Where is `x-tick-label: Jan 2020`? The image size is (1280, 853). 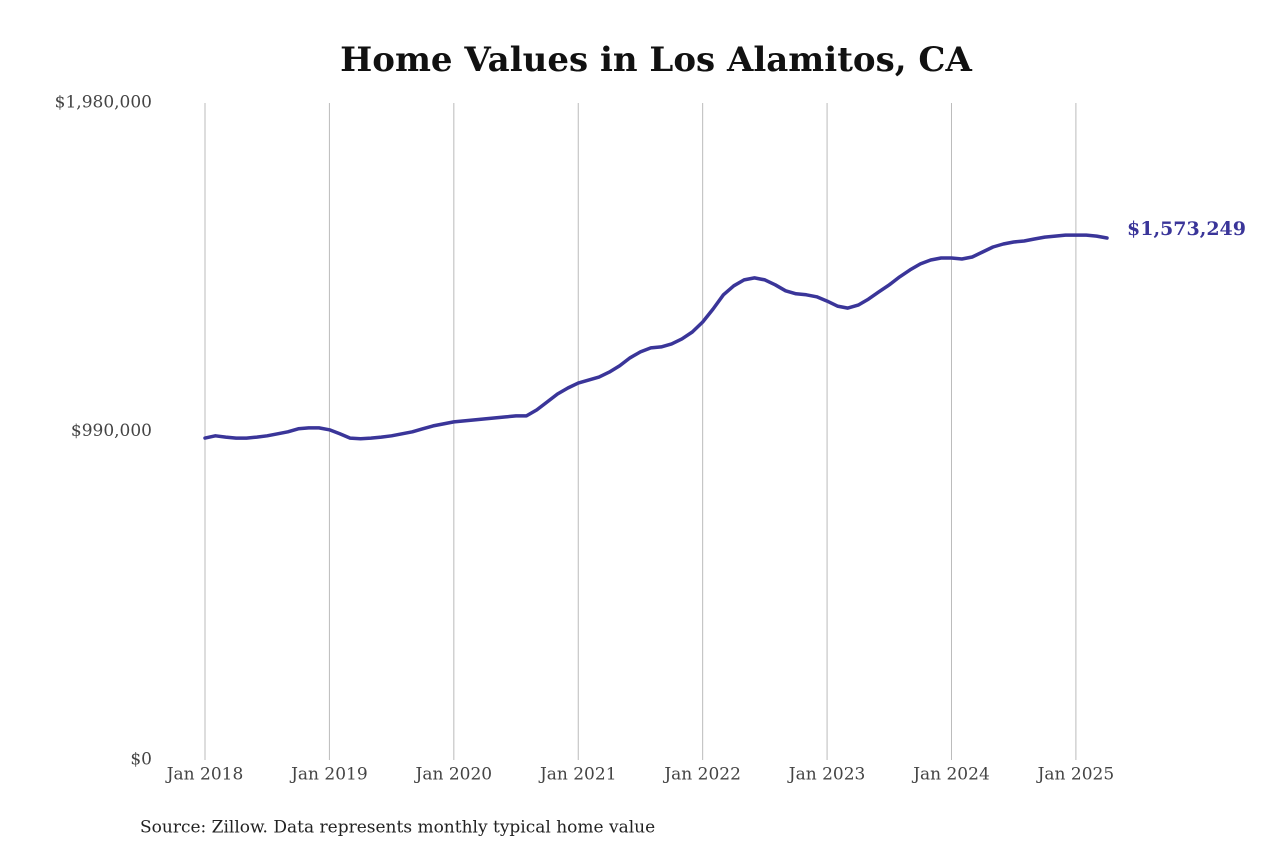
x-tick-label: Jan 2020 is located at coordinates (453, 775).